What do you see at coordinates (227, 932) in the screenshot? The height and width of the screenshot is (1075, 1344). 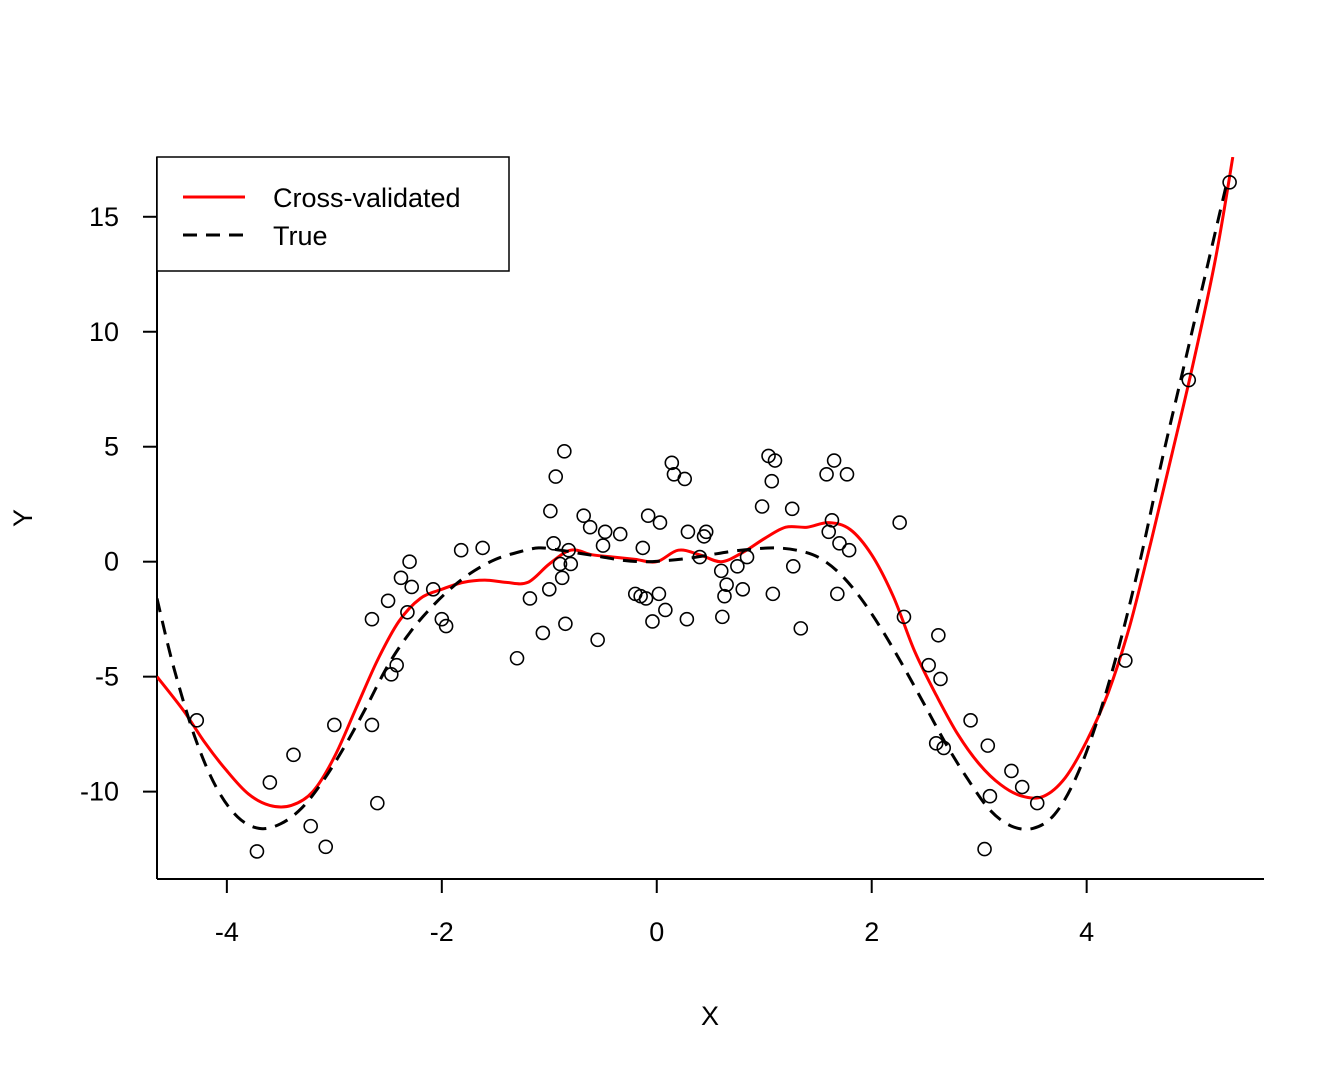 I see `x-tick-label: -4` at bounding box center [227, 932].